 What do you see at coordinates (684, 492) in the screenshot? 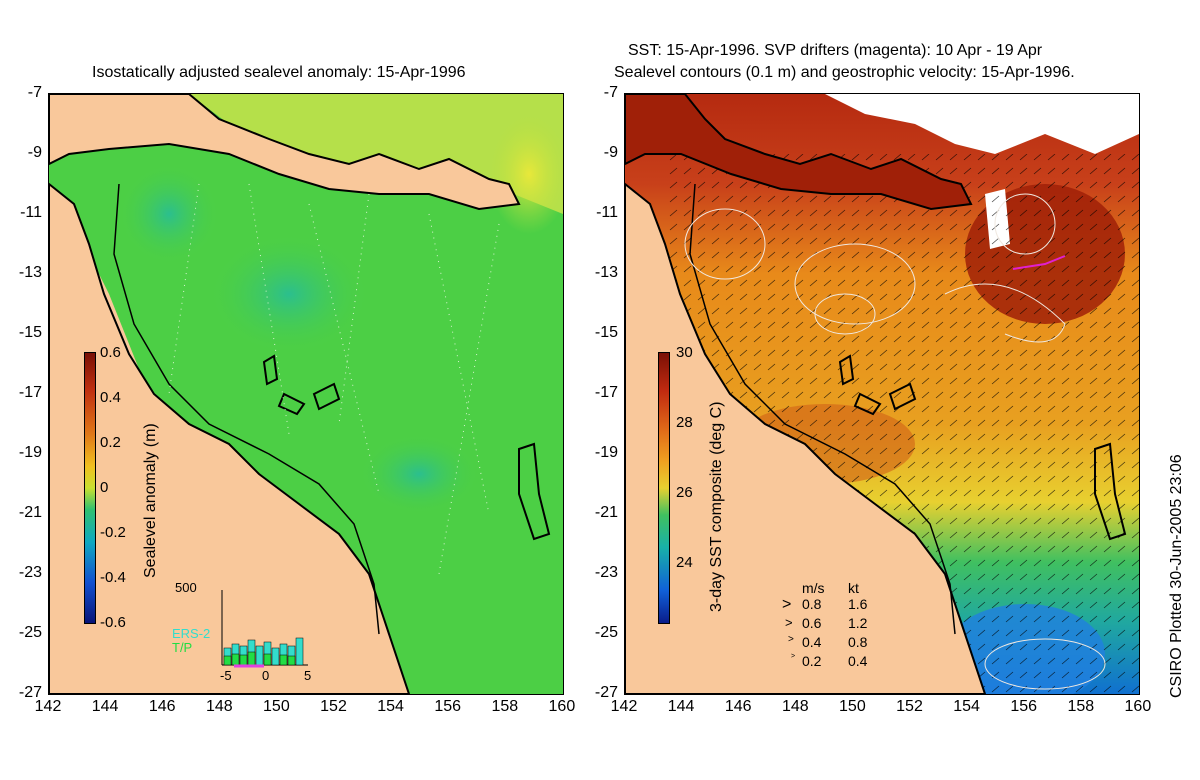
I see `colorbar-tick-label: 26` at bounding box center [684, 492].